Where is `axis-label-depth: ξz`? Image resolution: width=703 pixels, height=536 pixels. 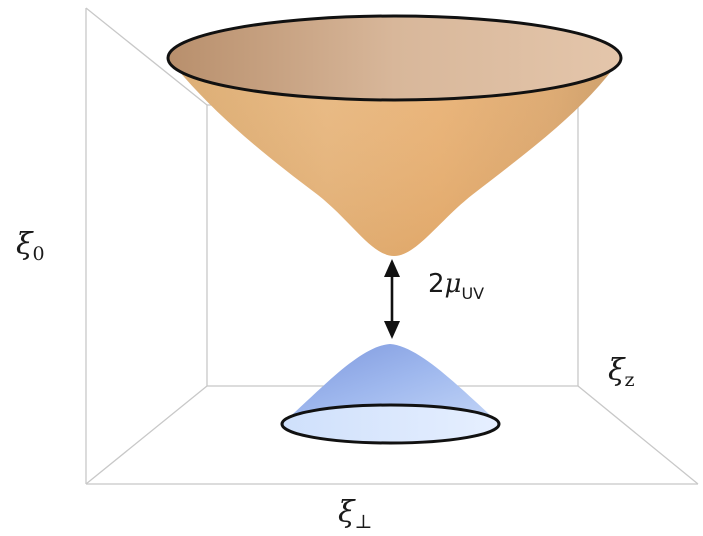 axis-label-depth: ξz is located at coordinates (621, 372).